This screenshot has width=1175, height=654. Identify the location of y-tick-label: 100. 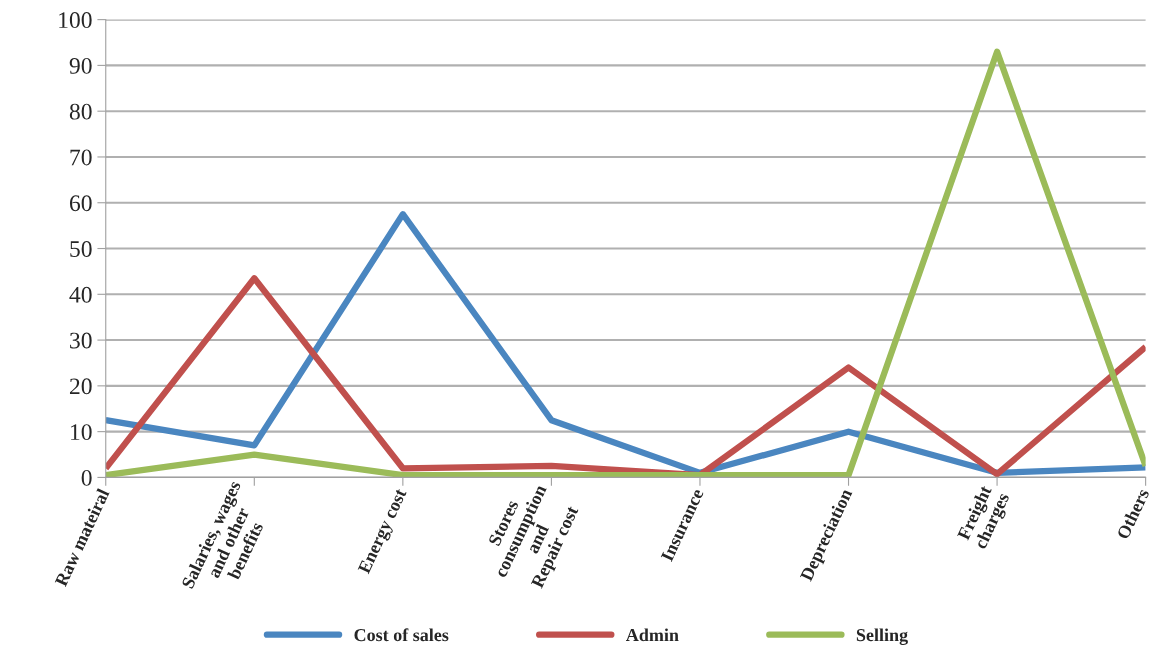
(75, 20).